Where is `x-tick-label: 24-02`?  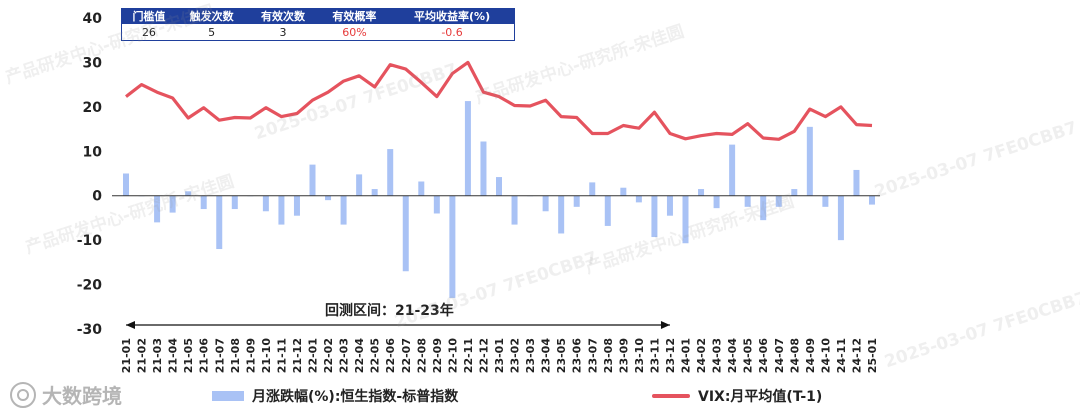 x-tick-label: 24-02 is located at coordinates (701, 355).